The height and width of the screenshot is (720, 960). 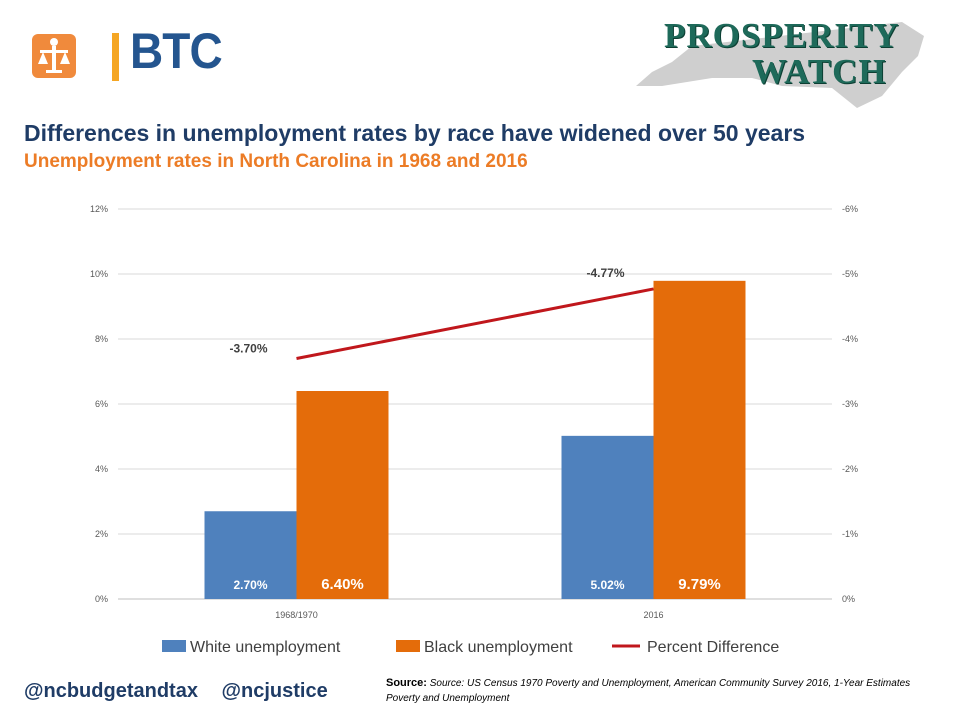 What do you see at coordinates (475, 323) in the screenshot?
I see `percent-difference-line` at bounding box center [475, 323].